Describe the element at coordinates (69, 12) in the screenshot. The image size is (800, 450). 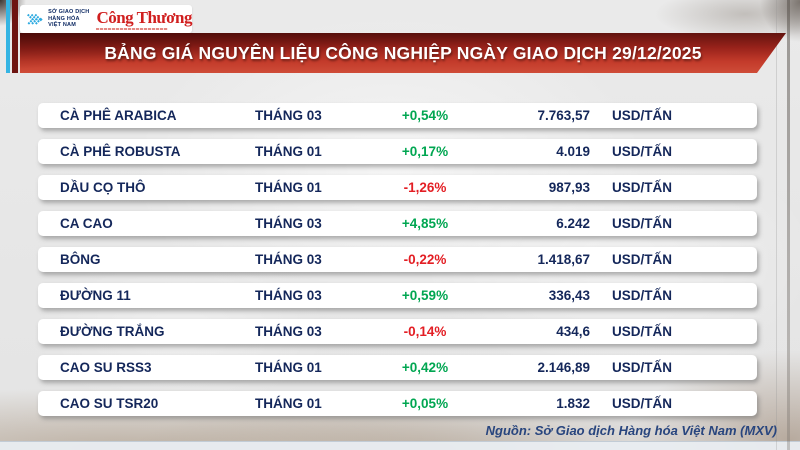
I see `mxv-org-line: SỞ GIAO DỊCH` at that location.